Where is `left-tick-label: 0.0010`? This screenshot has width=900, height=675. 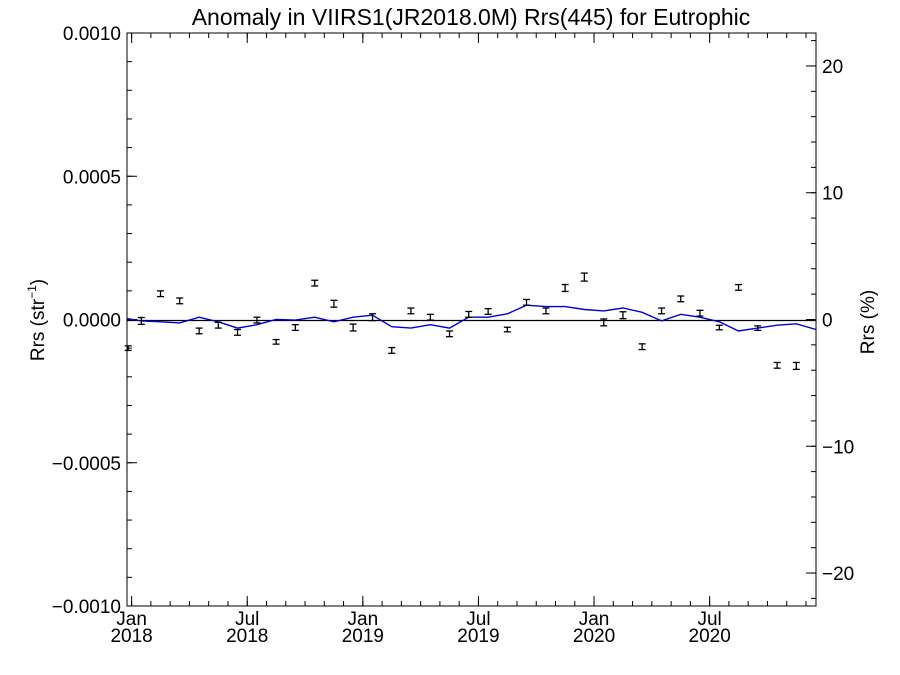
left-tick-label: 0.0010 is located at coordinates (92, 34).